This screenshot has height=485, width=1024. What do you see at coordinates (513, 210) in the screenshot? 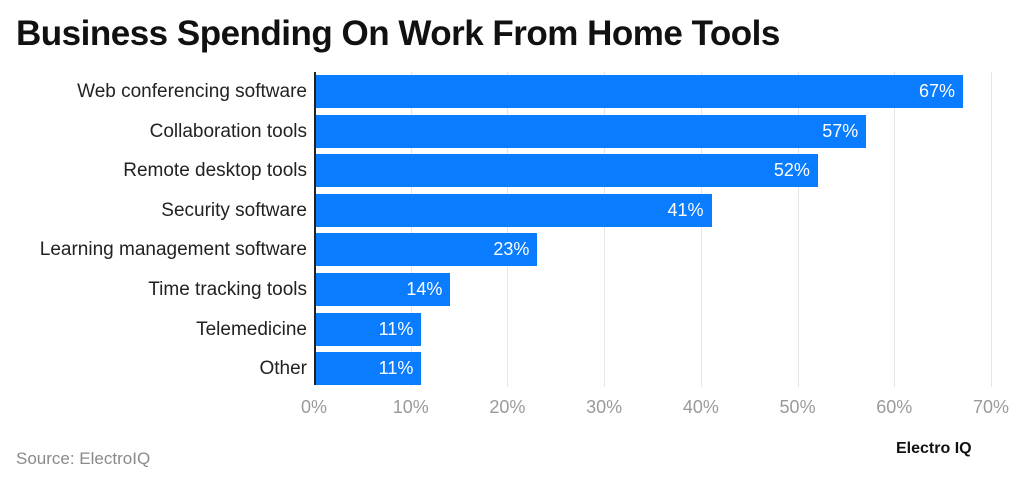
I see `bar: 41%` at bounding box center [513, 210].